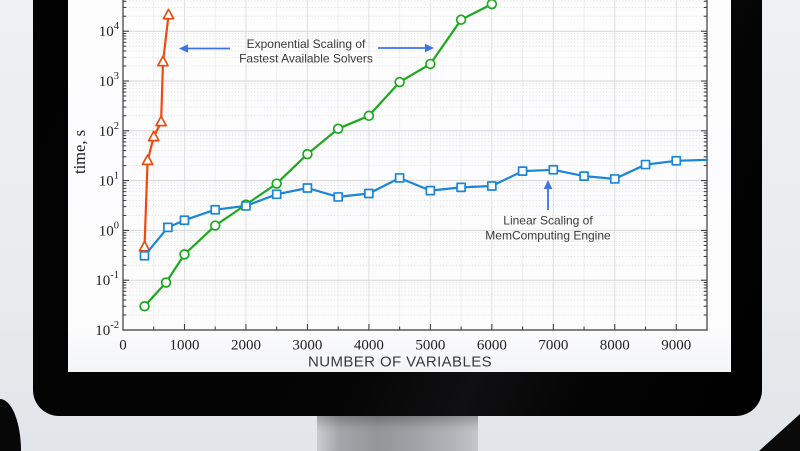 This screenshot has height=451, width=800. What do you see at coordinates (79, 152) in the screenshot?
I see `y-axis-title: time, s` at bounding box center [79, 152].